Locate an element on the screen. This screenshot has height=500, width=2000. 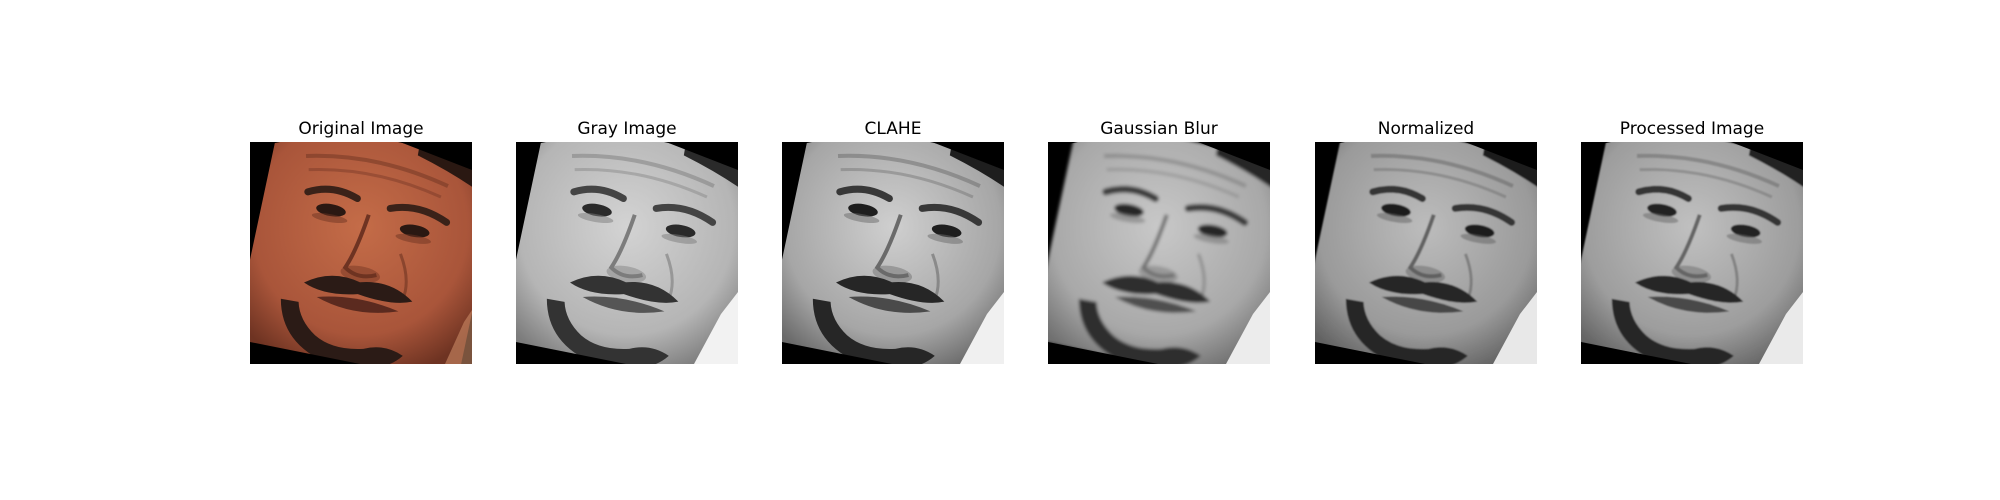
panel-processed: Processed Image is located at coordinates (1692, 240).